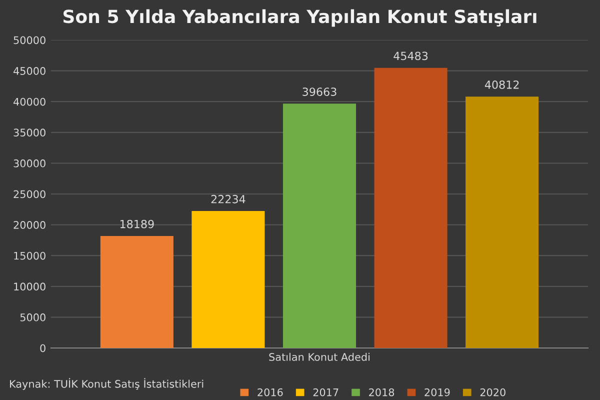  Describe the element at coordinates (107, 384) in the screenshot. I see `text: Kaynak: TUİK Konut Satış İstatistikleri` at that location.